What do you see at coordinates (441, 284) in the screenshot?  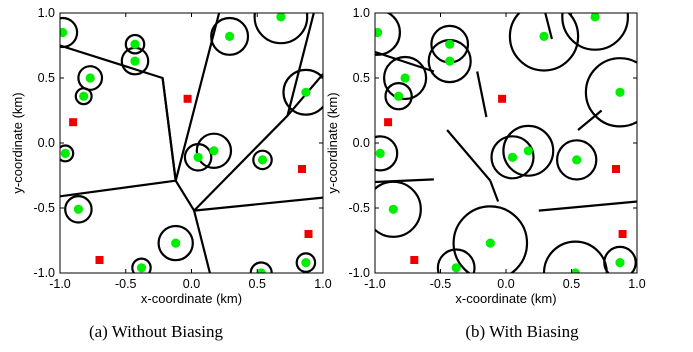 I see `x-tick-label: -0.5` at bounding box center [441, 284].